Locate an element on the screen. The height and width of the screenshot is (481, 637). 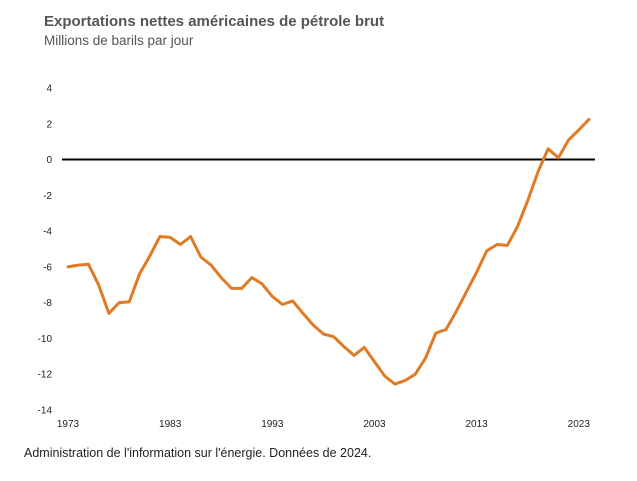
x-tick-label: 2003 is located at coordinates (374, 424).